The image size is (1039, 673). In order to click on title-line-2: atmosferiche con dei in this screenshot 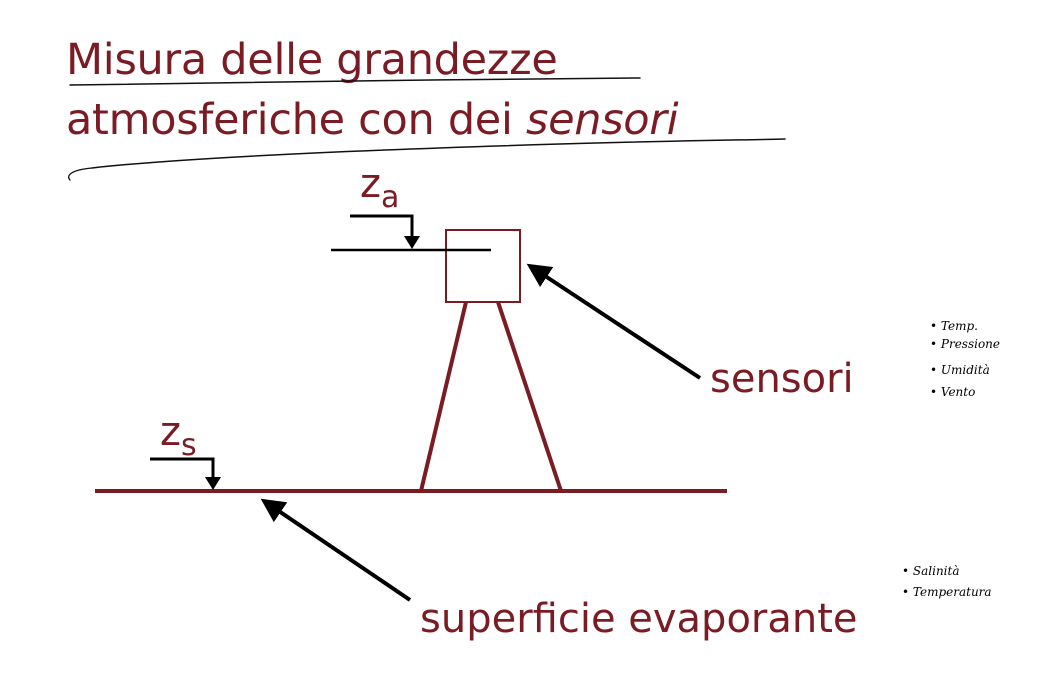, I will do `click(296, 120)`.